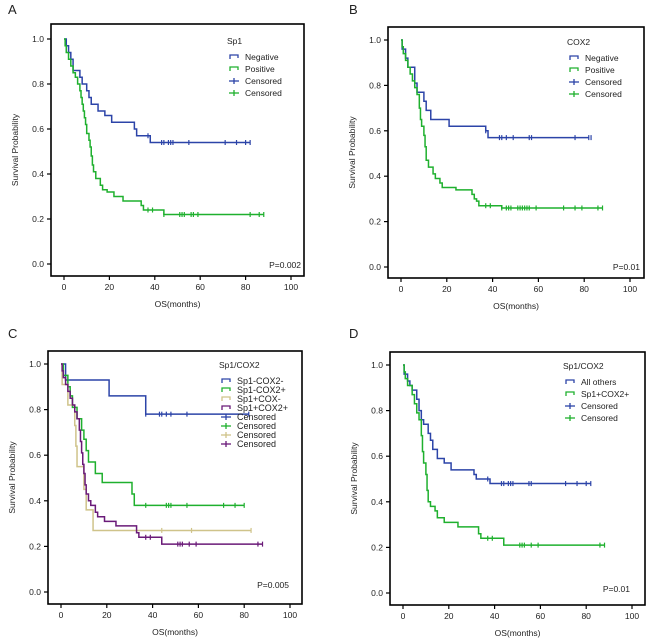  I want to click on p-value-annotation: P=0.002, so click(285, 265).